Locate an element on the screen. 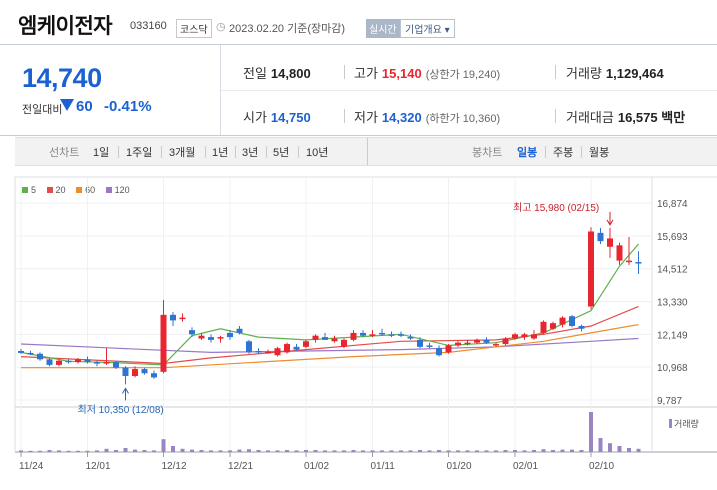  prev-close: 전일 14,800 is located at coordinates (277, 72).